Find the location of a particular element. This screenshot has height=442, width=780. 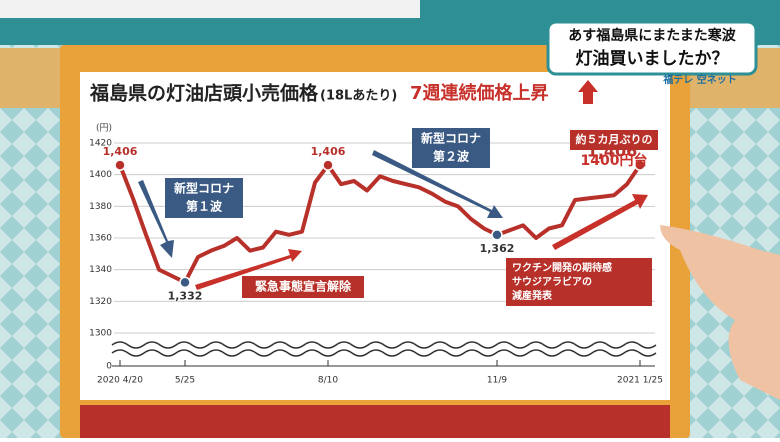

y-tick-label: 1380 is located at coordinates (100, 207).